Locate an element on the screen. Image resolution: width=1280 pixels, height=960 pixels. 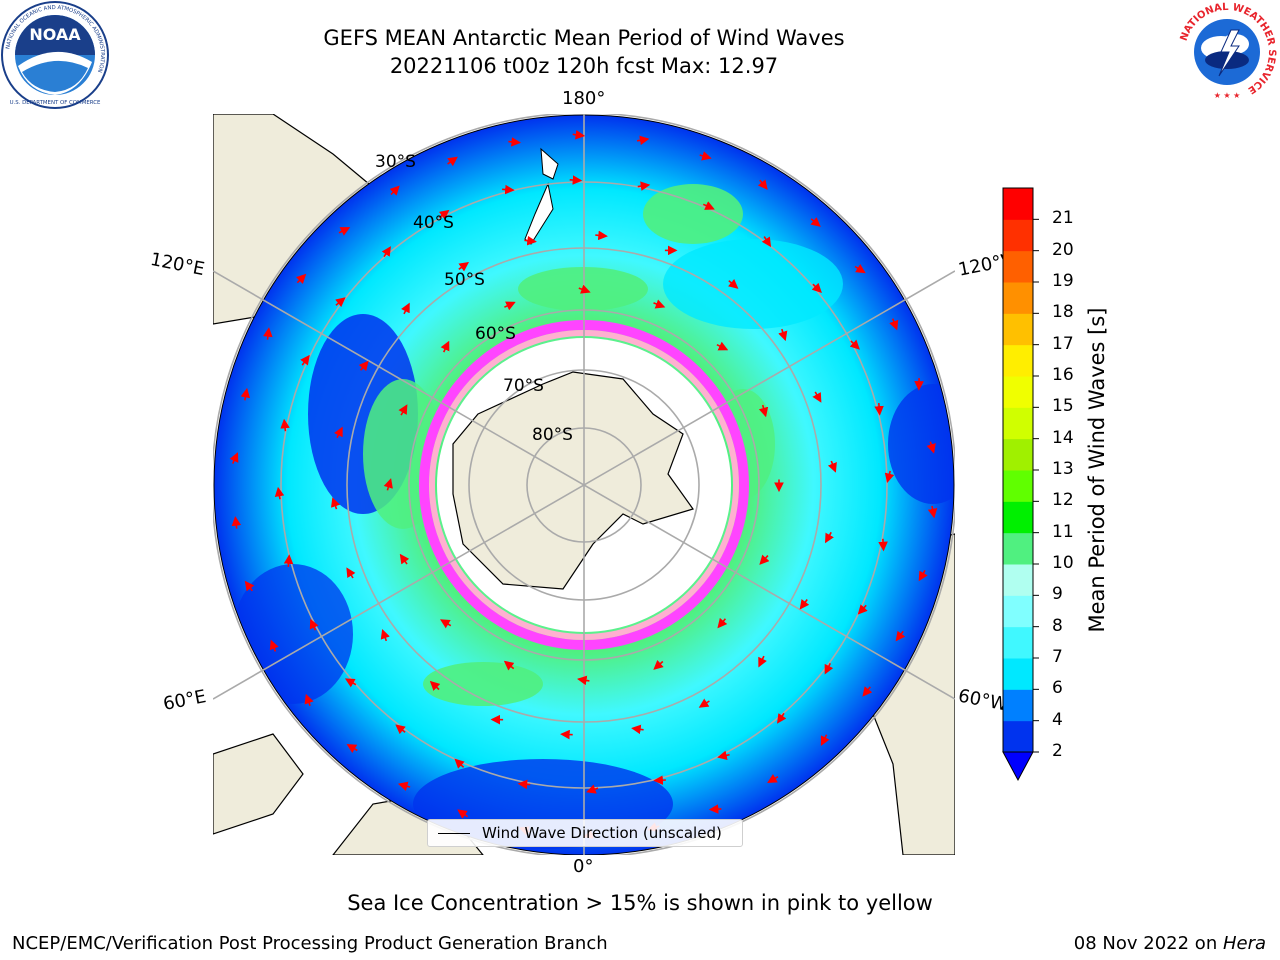
colorbar-tick-label: 21 is located at coordinates (1063, 218).